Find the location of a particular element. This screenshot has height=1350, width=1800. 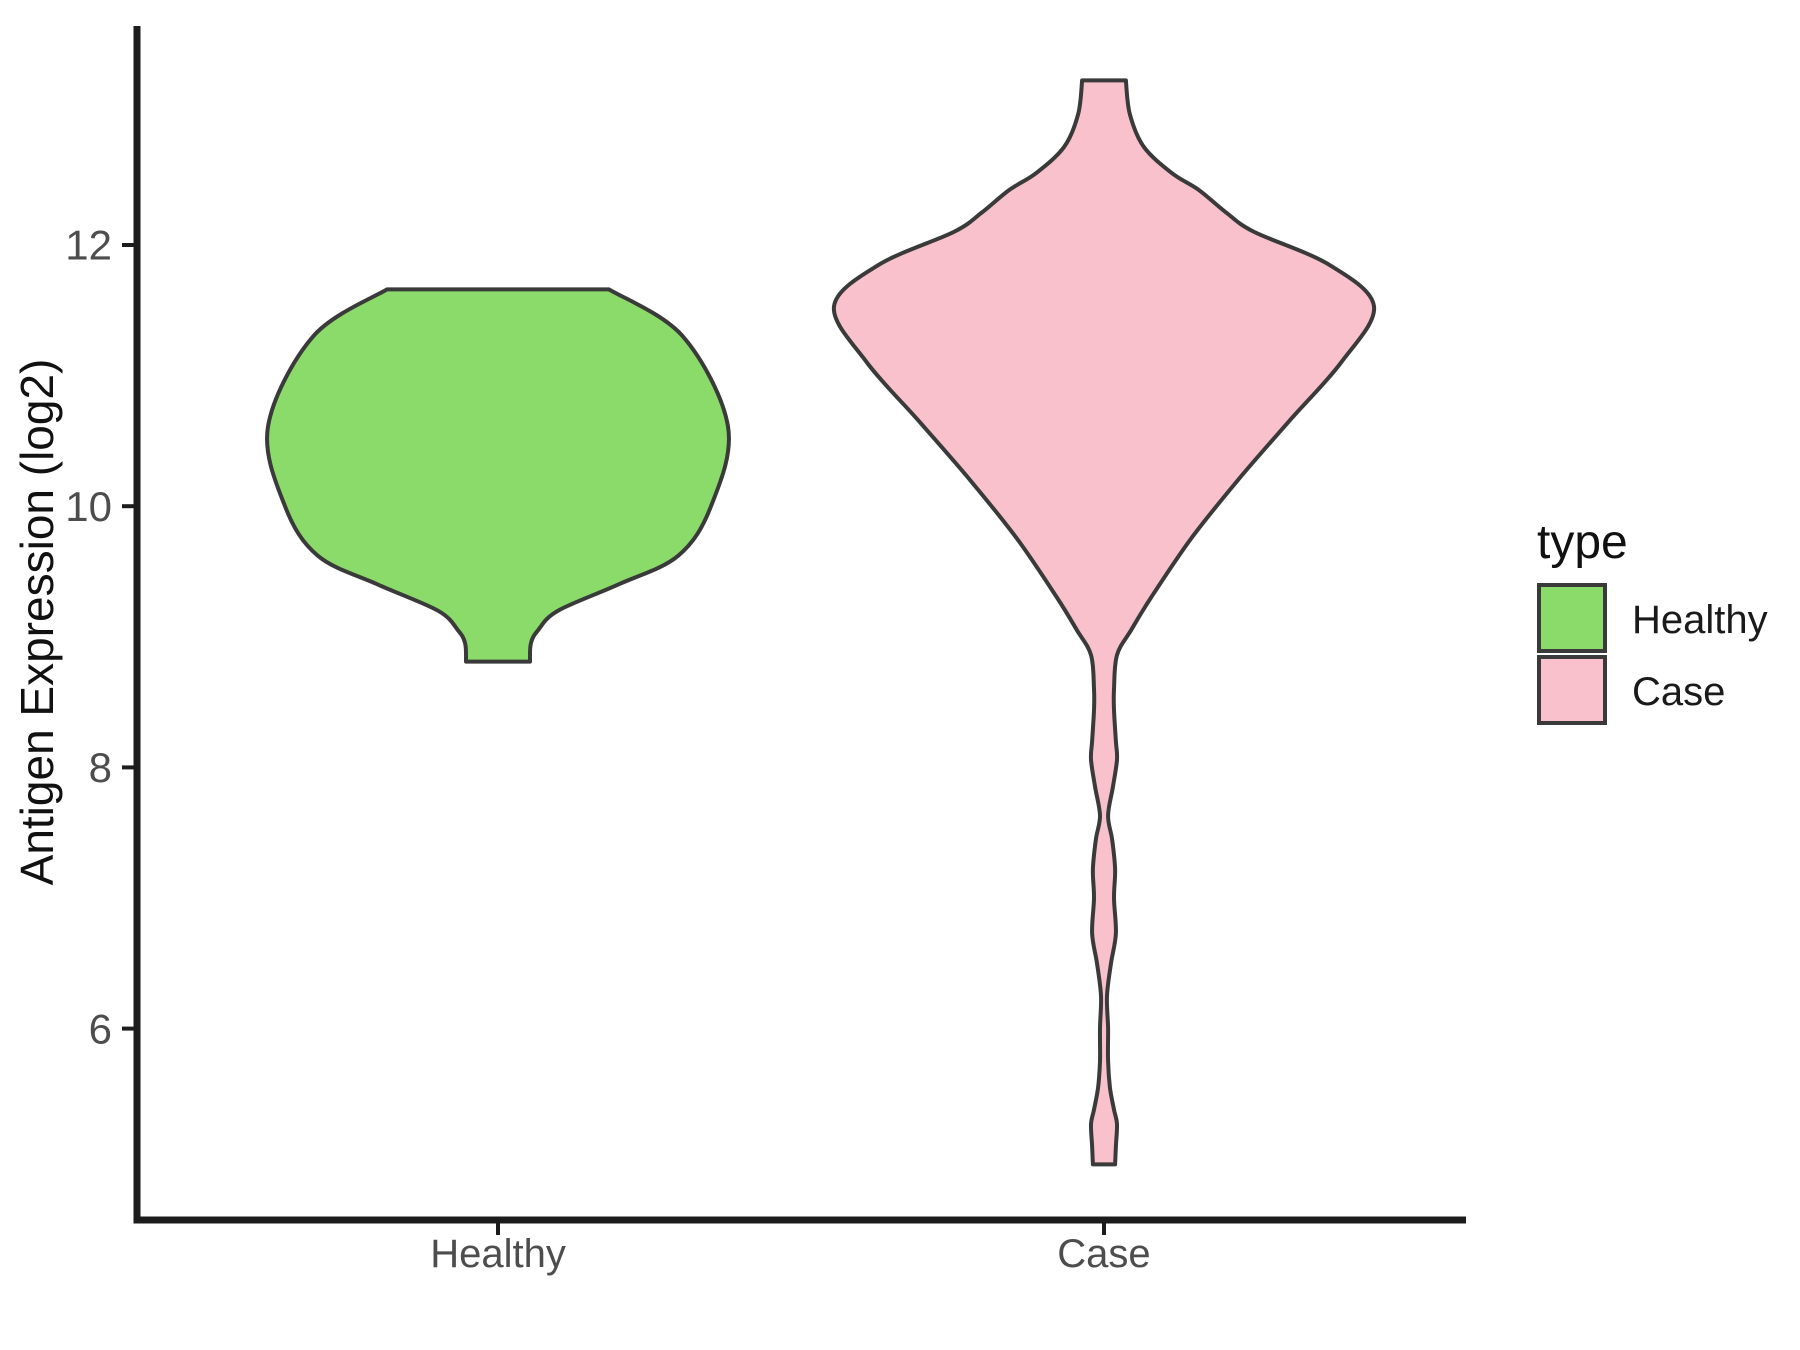

y-axis-ticks: 12 10 8 6 is located at coordinates (101, 637).